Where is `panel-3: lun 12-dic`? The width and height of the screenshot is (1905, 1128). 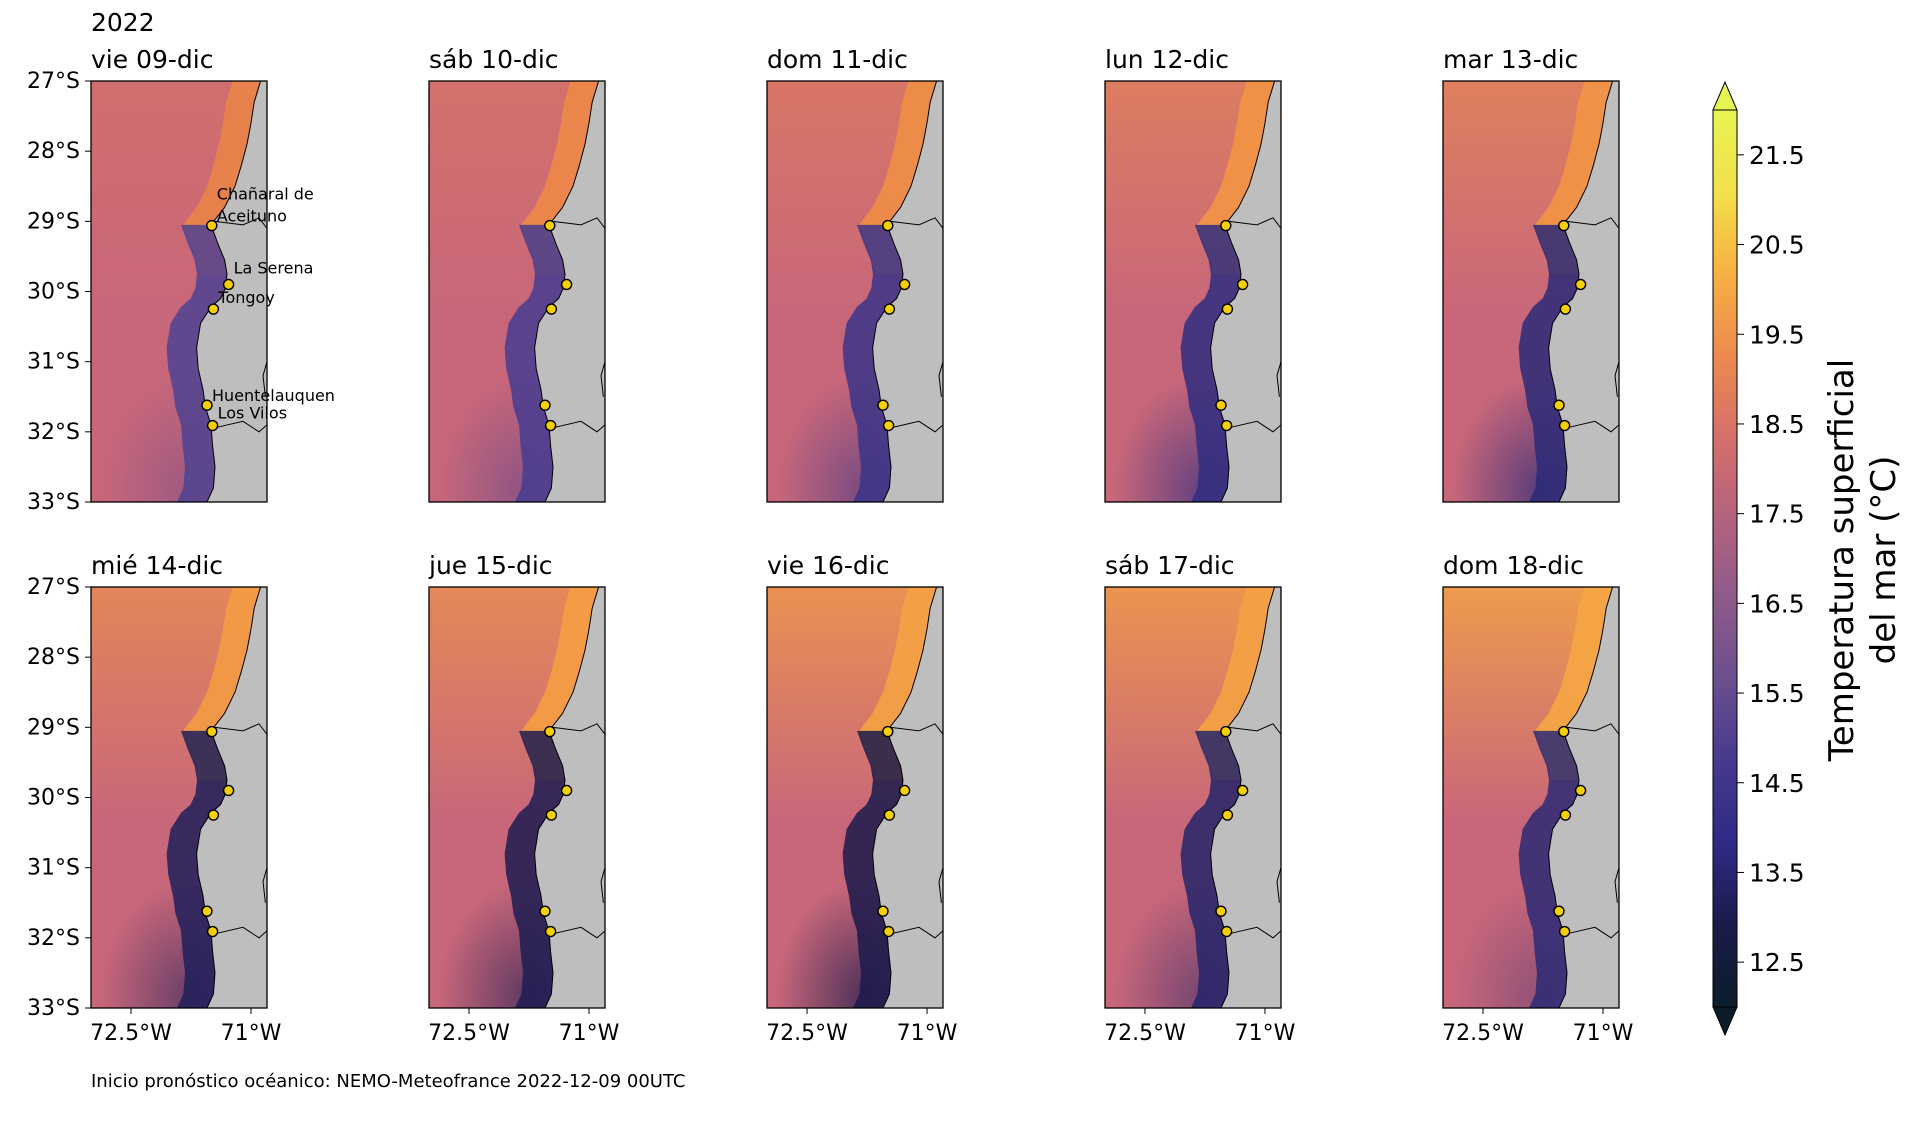 panel-3: lun 12-dic is located at coordinates (1195, 276).